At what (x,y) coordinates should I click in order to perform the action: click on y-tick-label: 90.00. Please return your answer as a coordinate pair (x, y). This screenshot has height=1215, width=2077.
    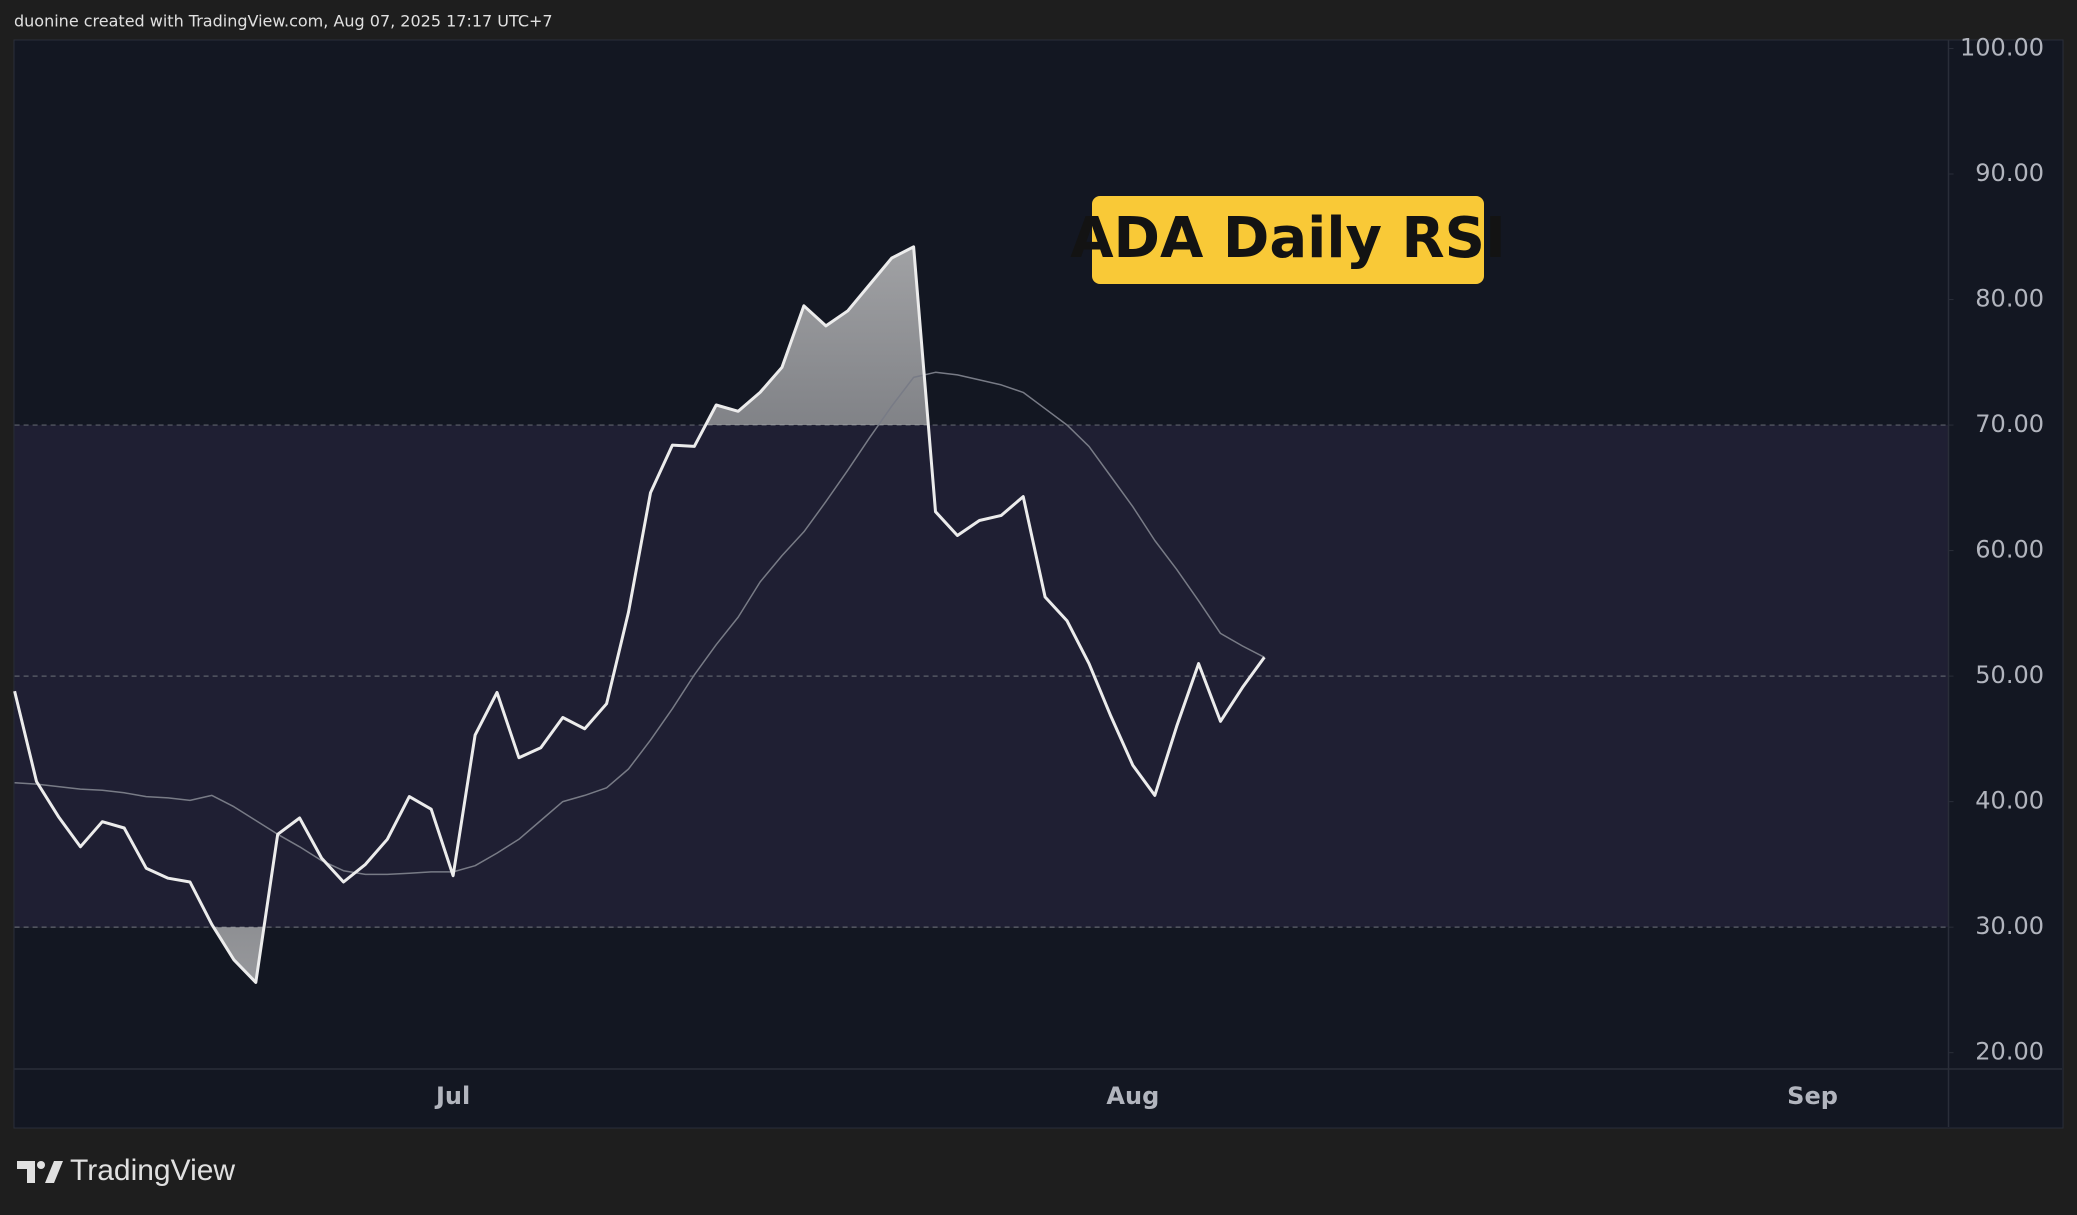
    Looking at the image, I should click on (2009, 173).